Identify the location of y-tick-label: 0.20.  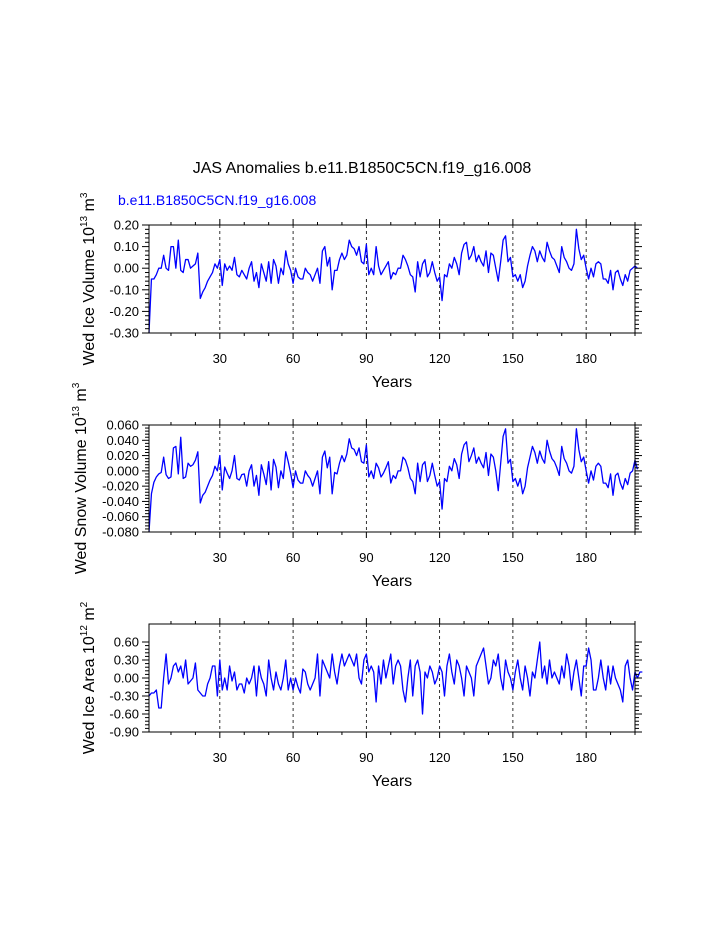
(126, 225).